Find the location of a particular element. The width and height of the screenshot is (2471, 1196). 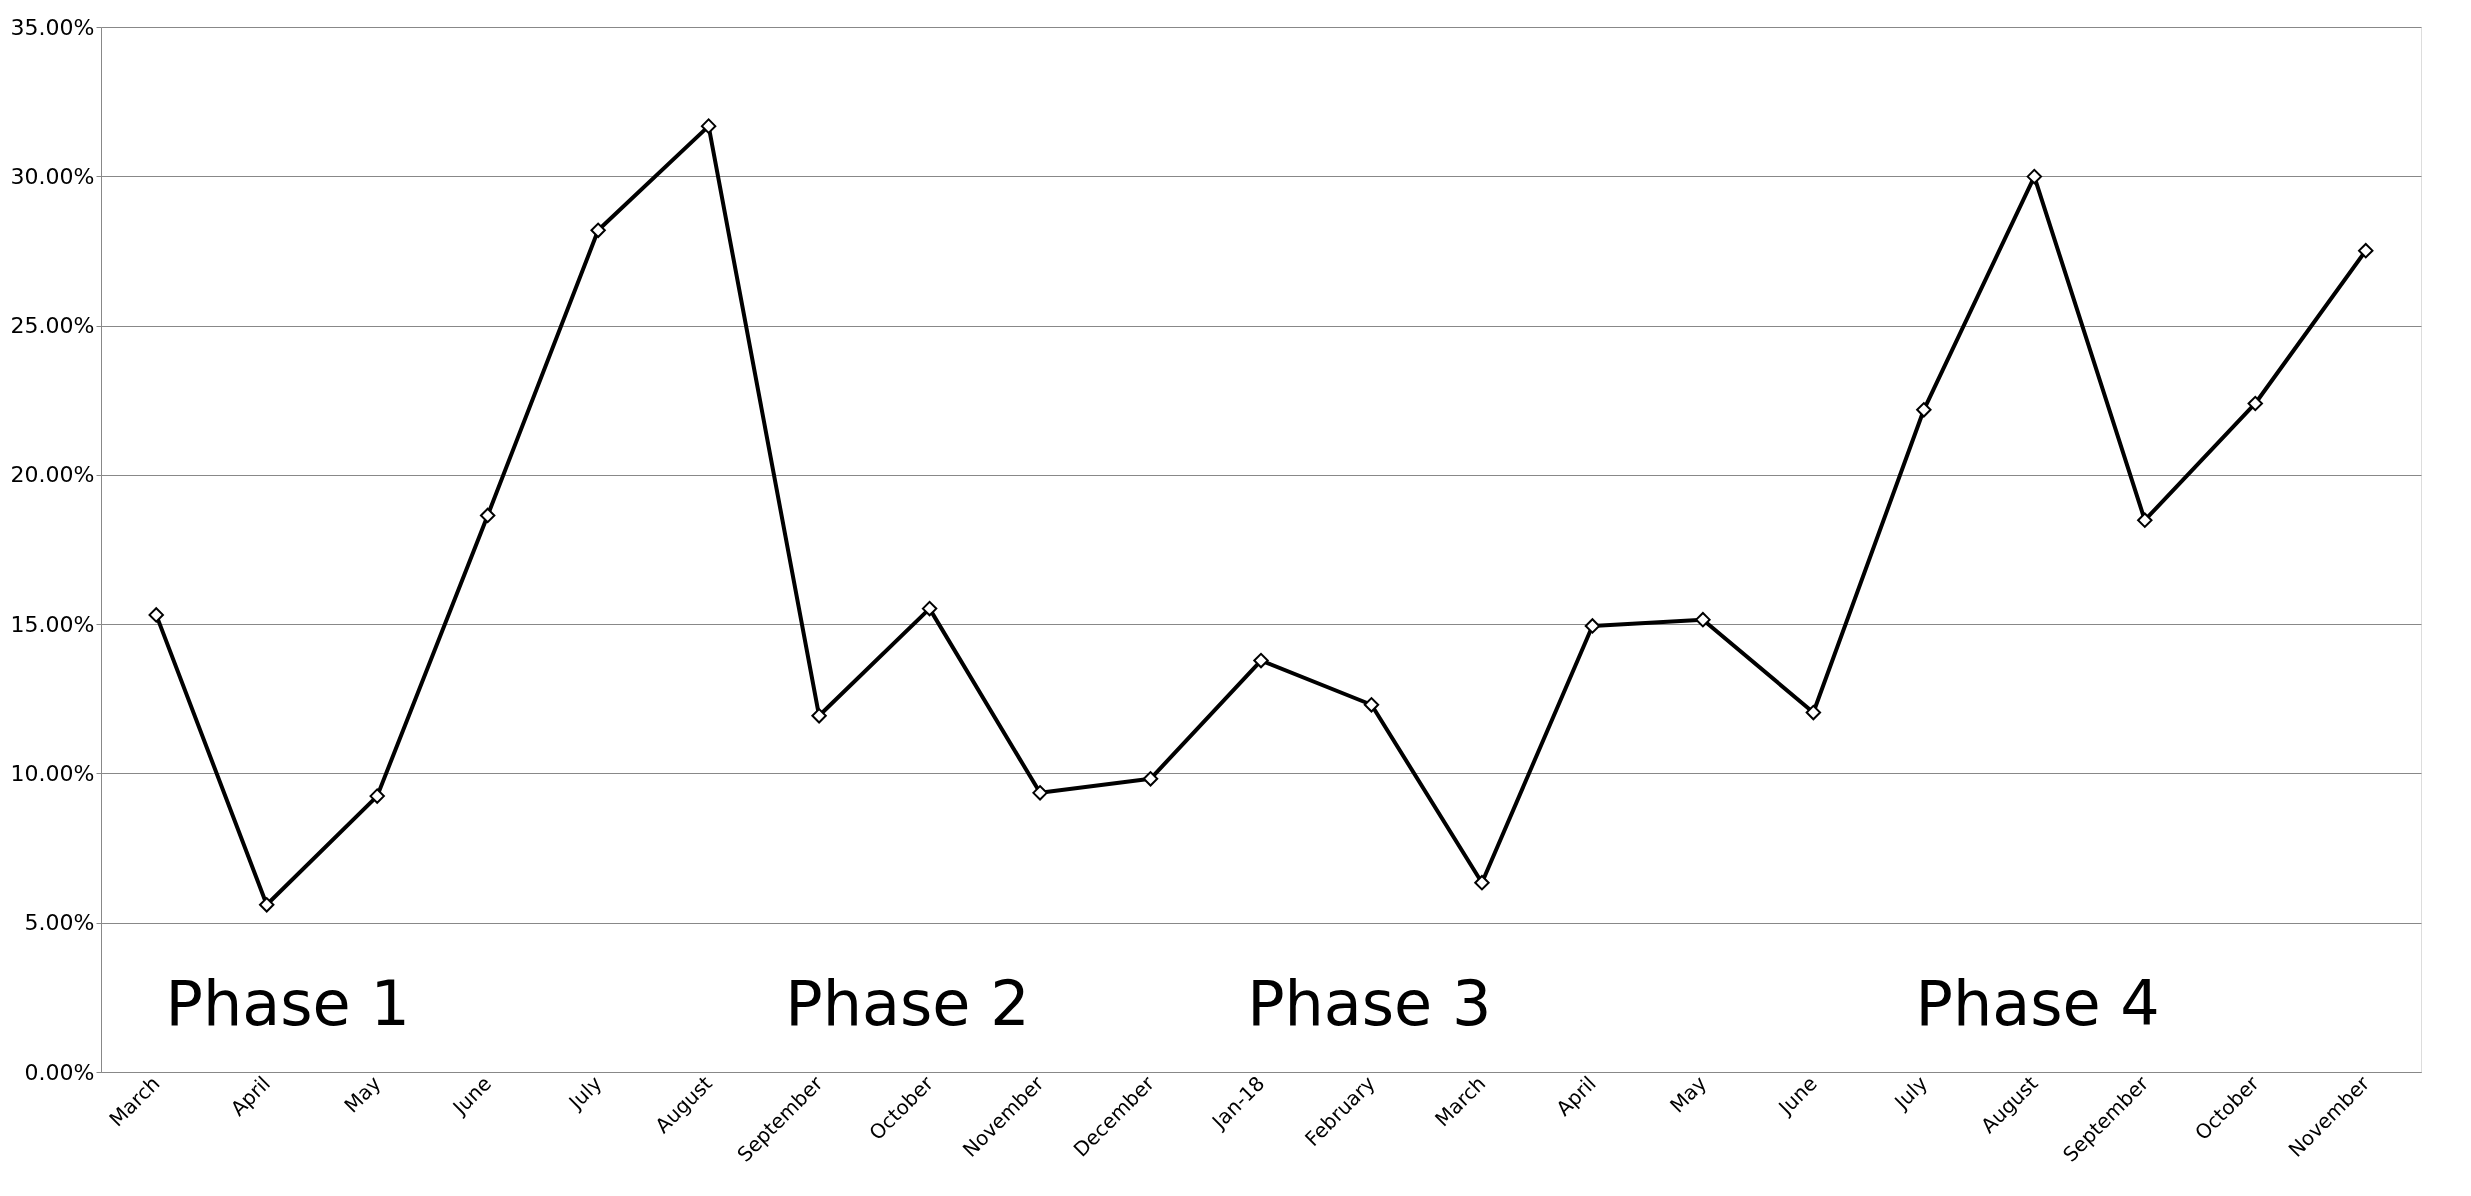

y-tick-label: 20.00% is located at coordinates (52, 475).